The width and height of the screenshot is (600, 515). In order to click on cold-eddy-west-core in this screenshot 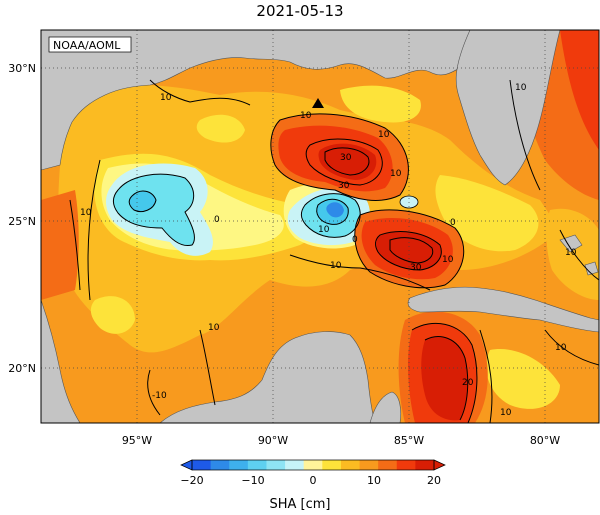, I will do `click(142, 201)`.